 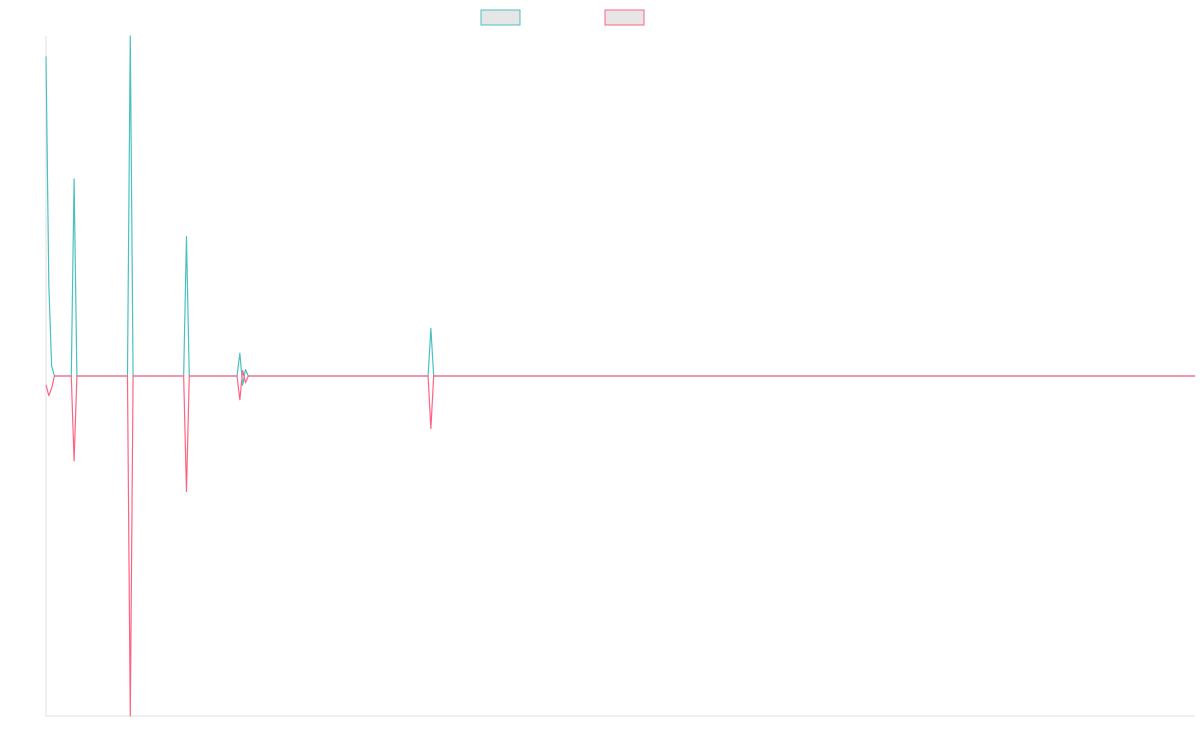 What do you see at coordinates (562, 17) in the screenshot?
I see `legend` at bounding box center [562, 17].